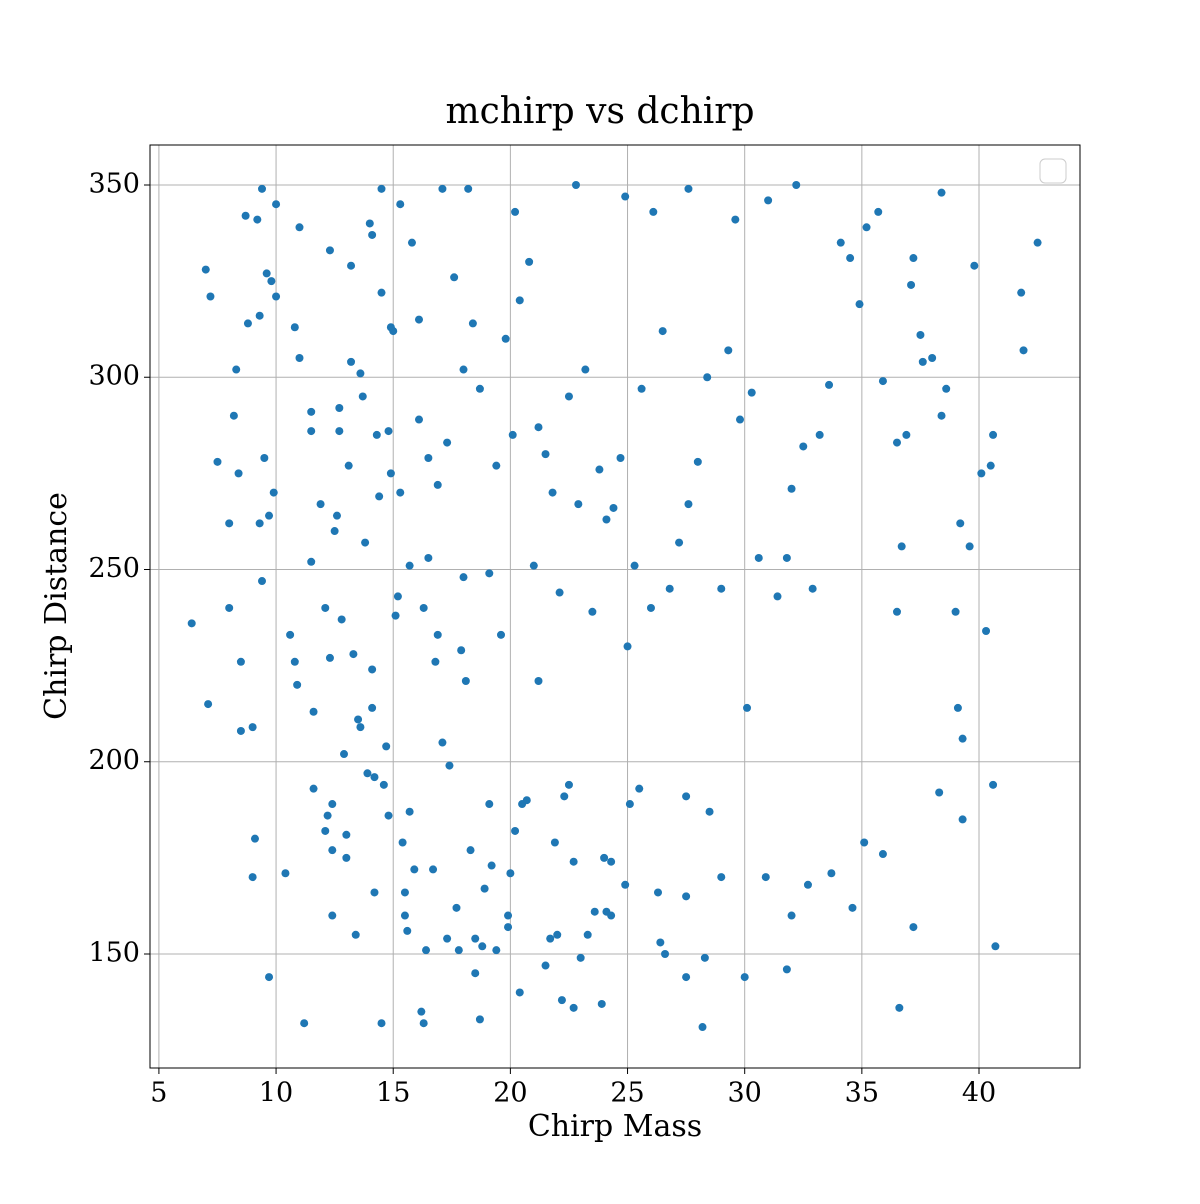  What do you see at coordinates (114, 183) in the screenshot?
I see `y-tick-label: 350` at bounding box center [114, 183].